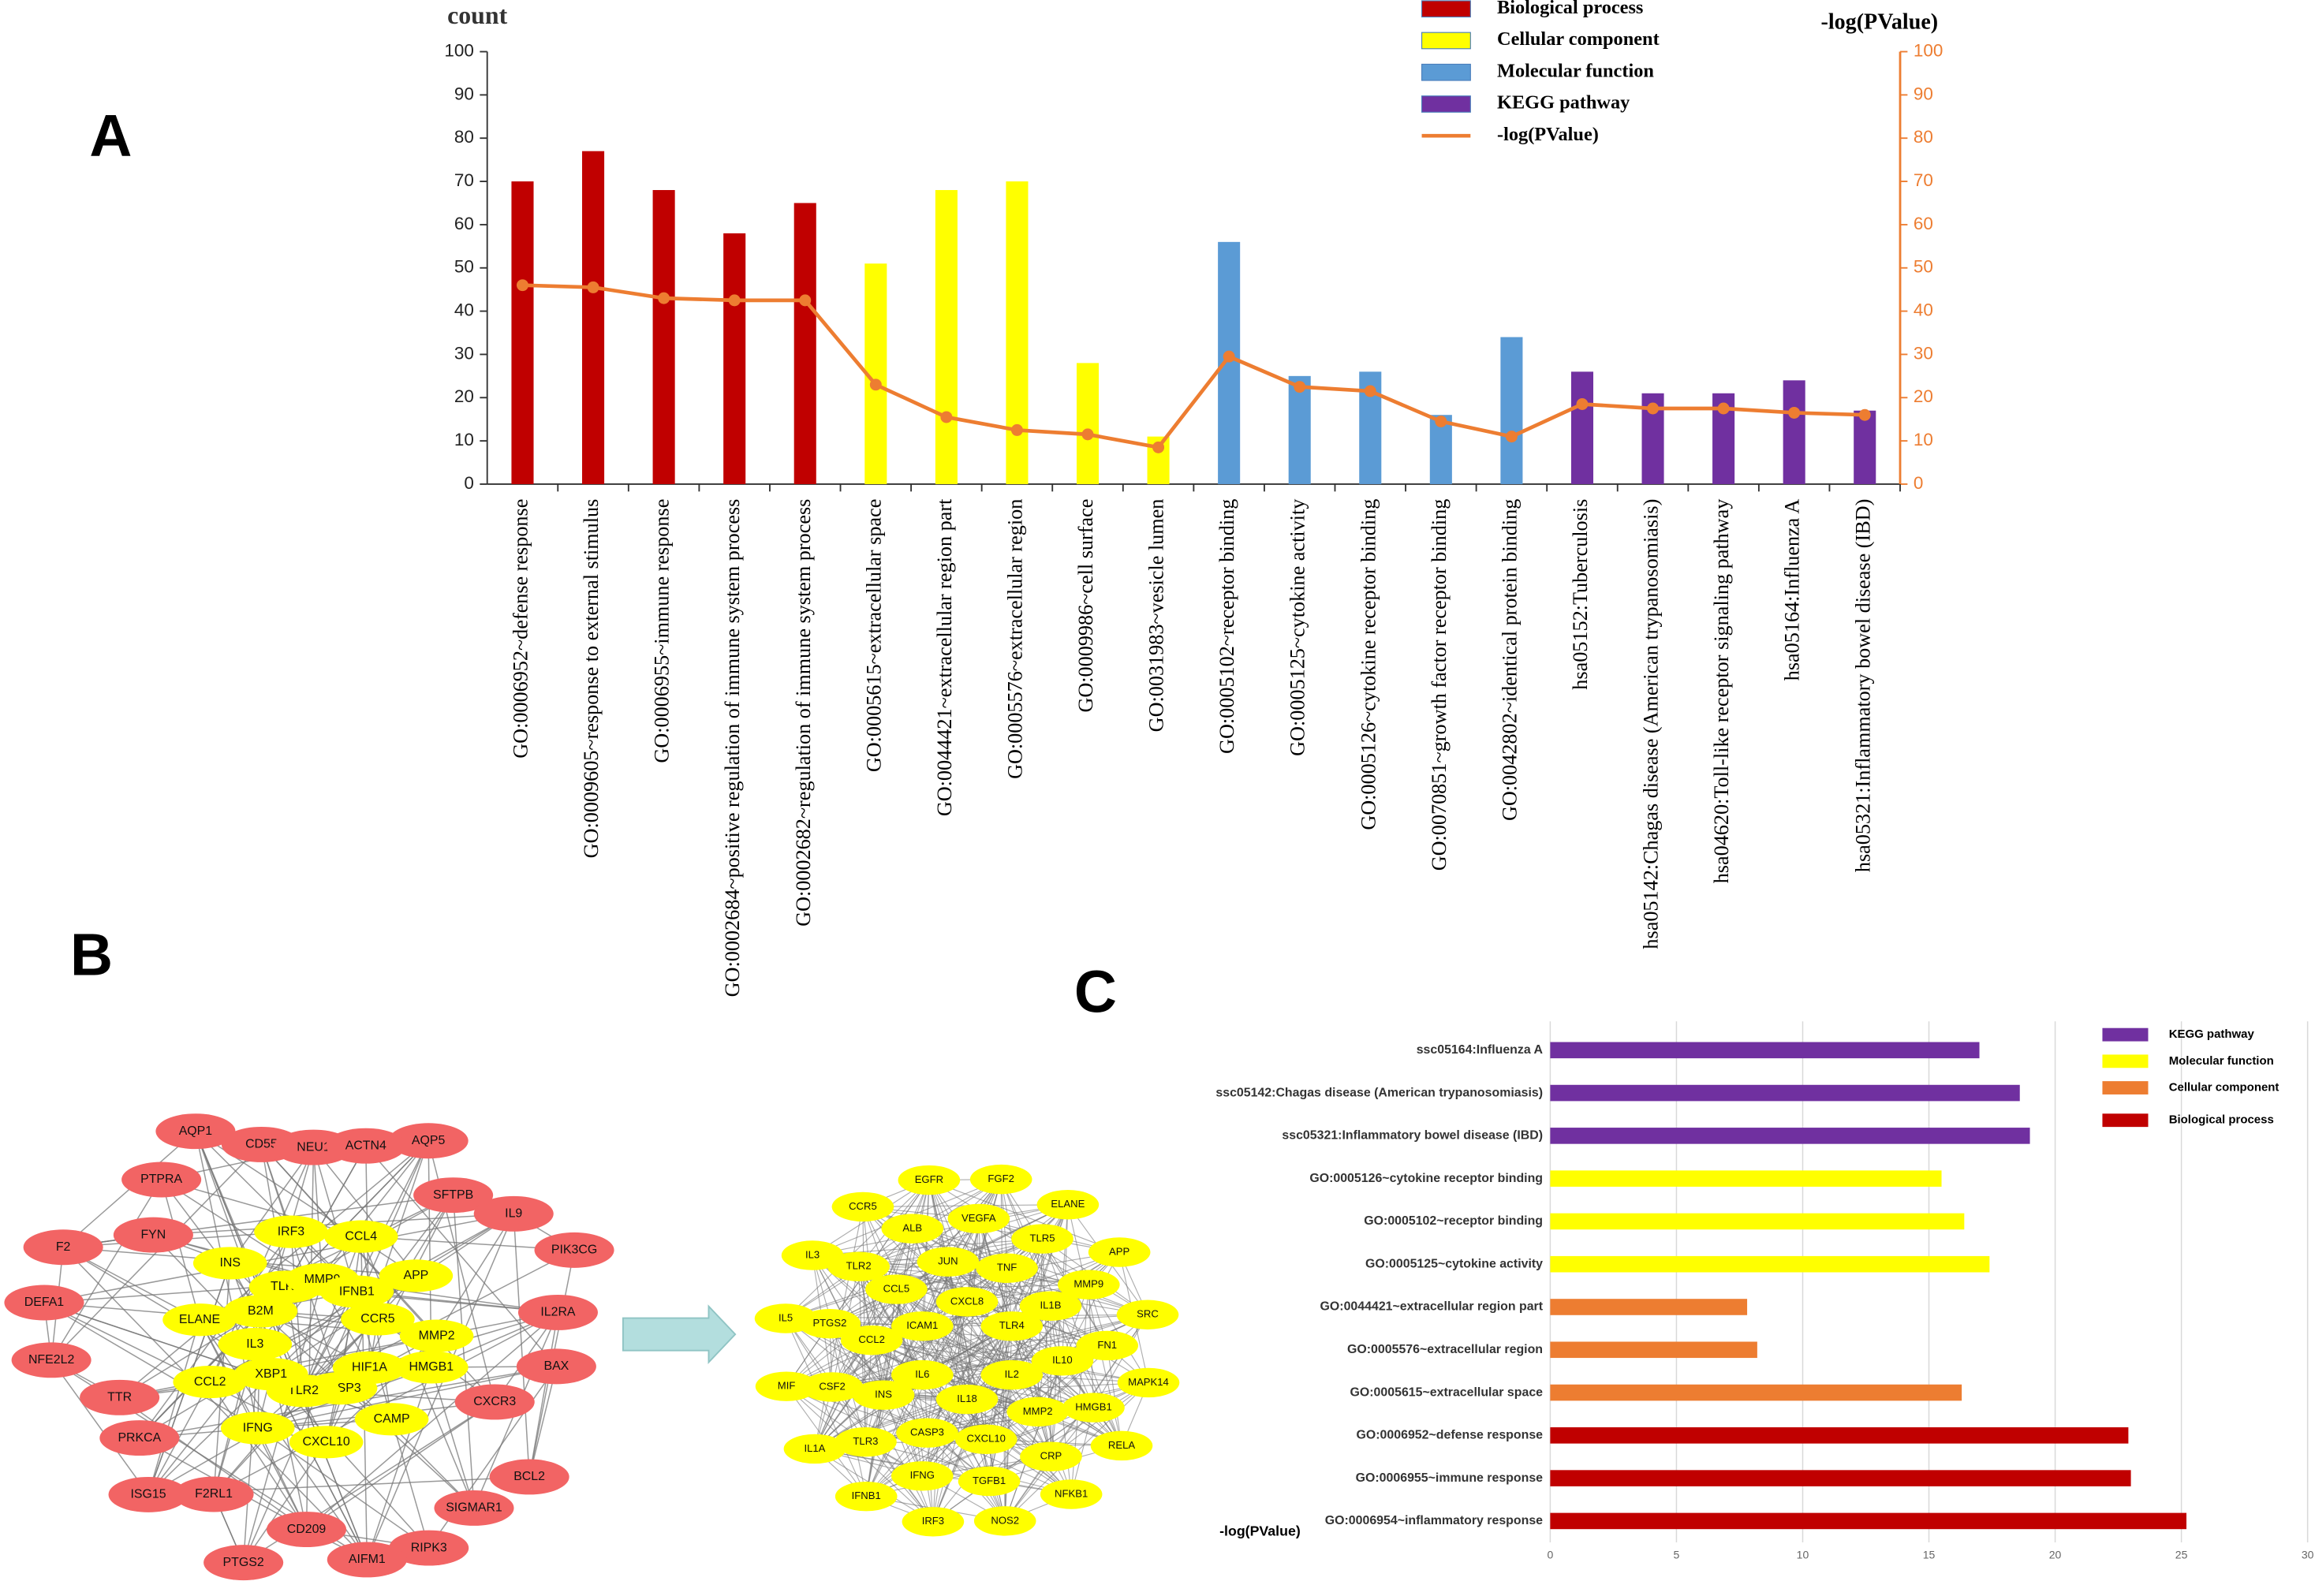 The width and height of the screenshot is (2315, 1596). What do you see at coordinates (679, 1334) in the screenshot?
I see `arrow` at bounding box center [679, 1334].